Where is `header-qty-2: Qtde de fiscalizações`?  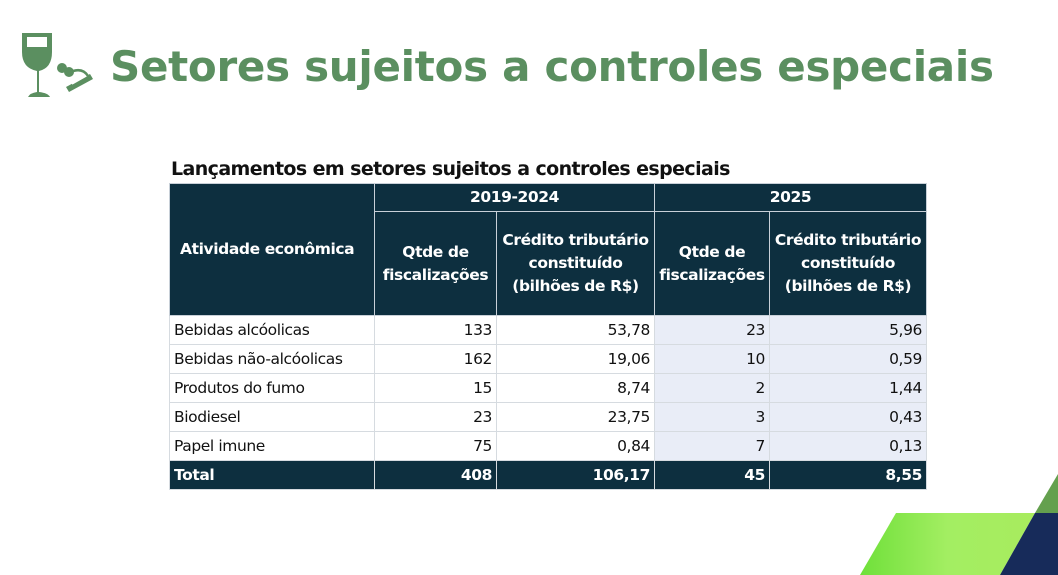 header-qty-2: Qtde de fiscalizações is located at coordinates (712, 263).